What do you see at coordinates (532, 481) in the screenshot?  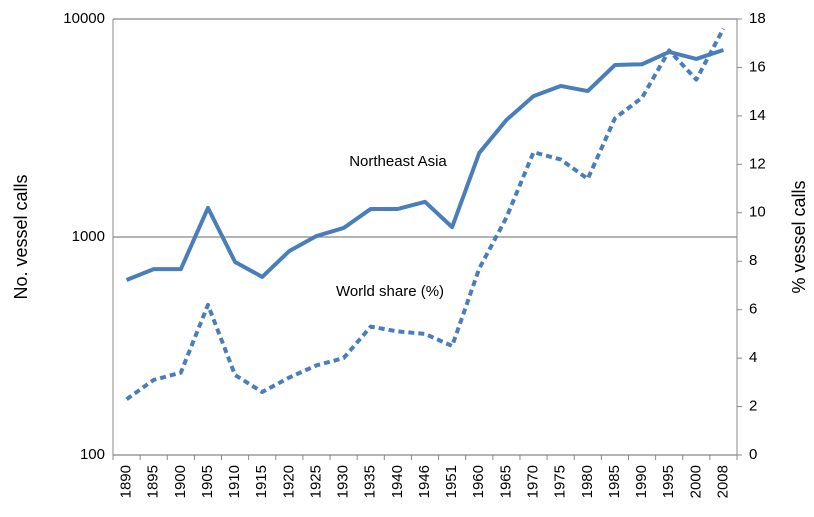 I see `x-tick-label: 1970` at bounding box center [532, 481].